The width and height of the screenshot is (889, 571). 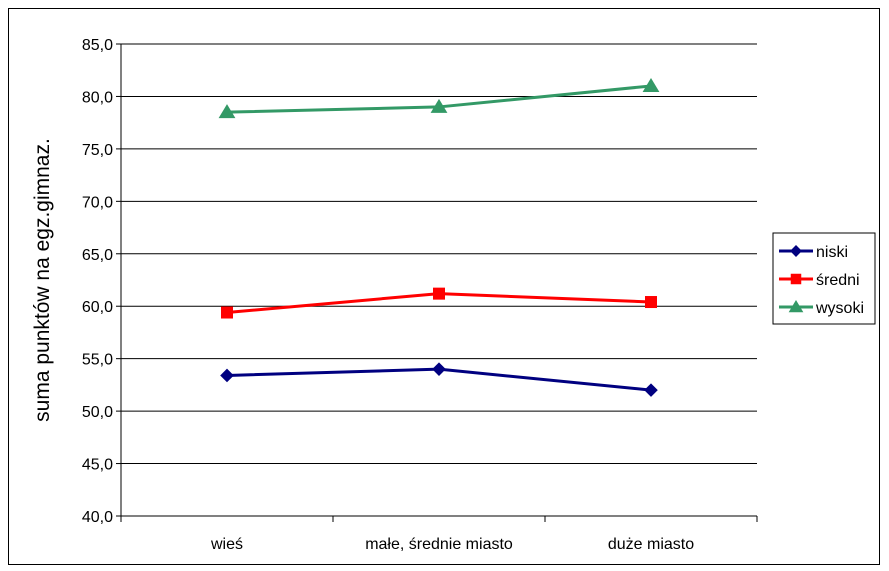 What do you see at coordinates (97, 97) in the screenshot?
I see `y-tick-label: 80,0` at bounding box center [97, 97].